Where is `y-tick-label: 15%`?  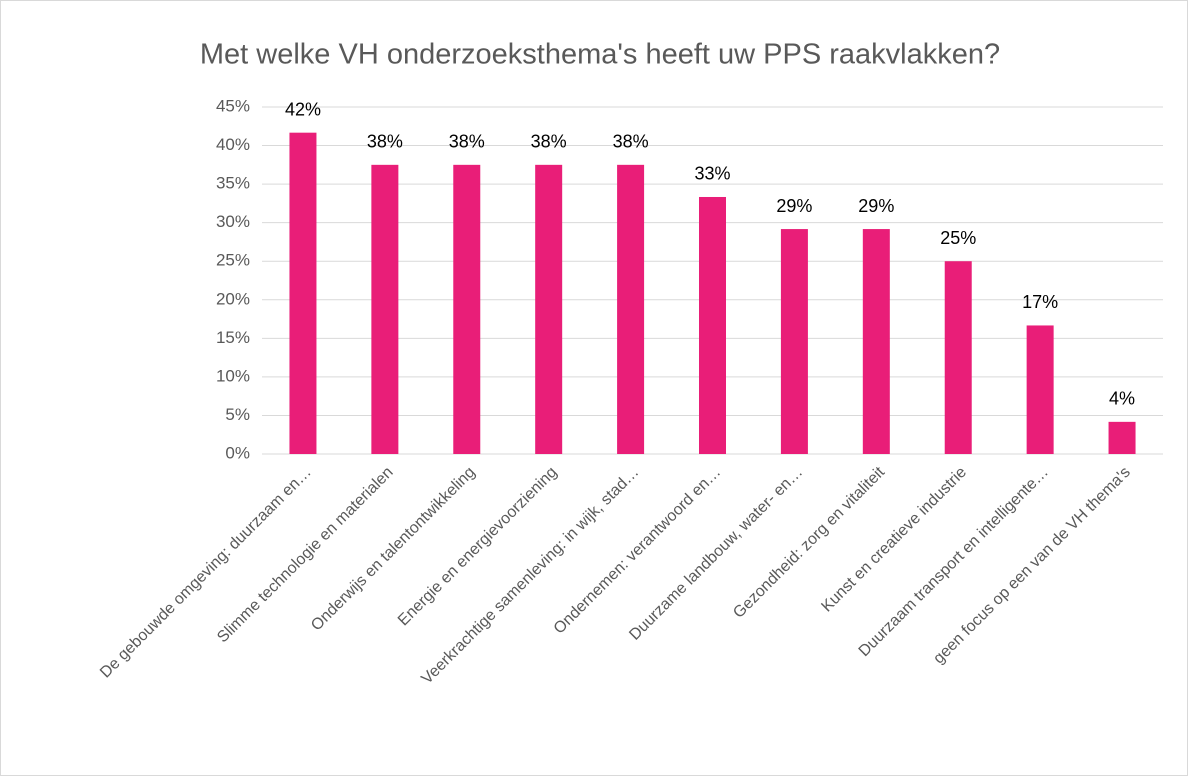
y-tick-label: 15% is located at coordinates (233, 337).